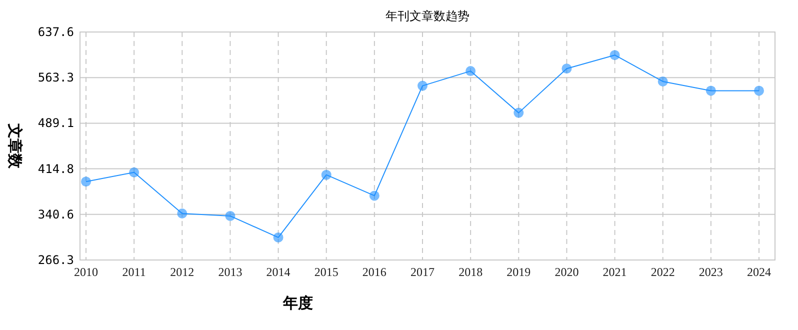 This screenshot has height=330, width=798. What do you see at coordinates (56, 260) in the screenshot?
I see `y-tick-label: 266.3` at bounding box center [56, 260].